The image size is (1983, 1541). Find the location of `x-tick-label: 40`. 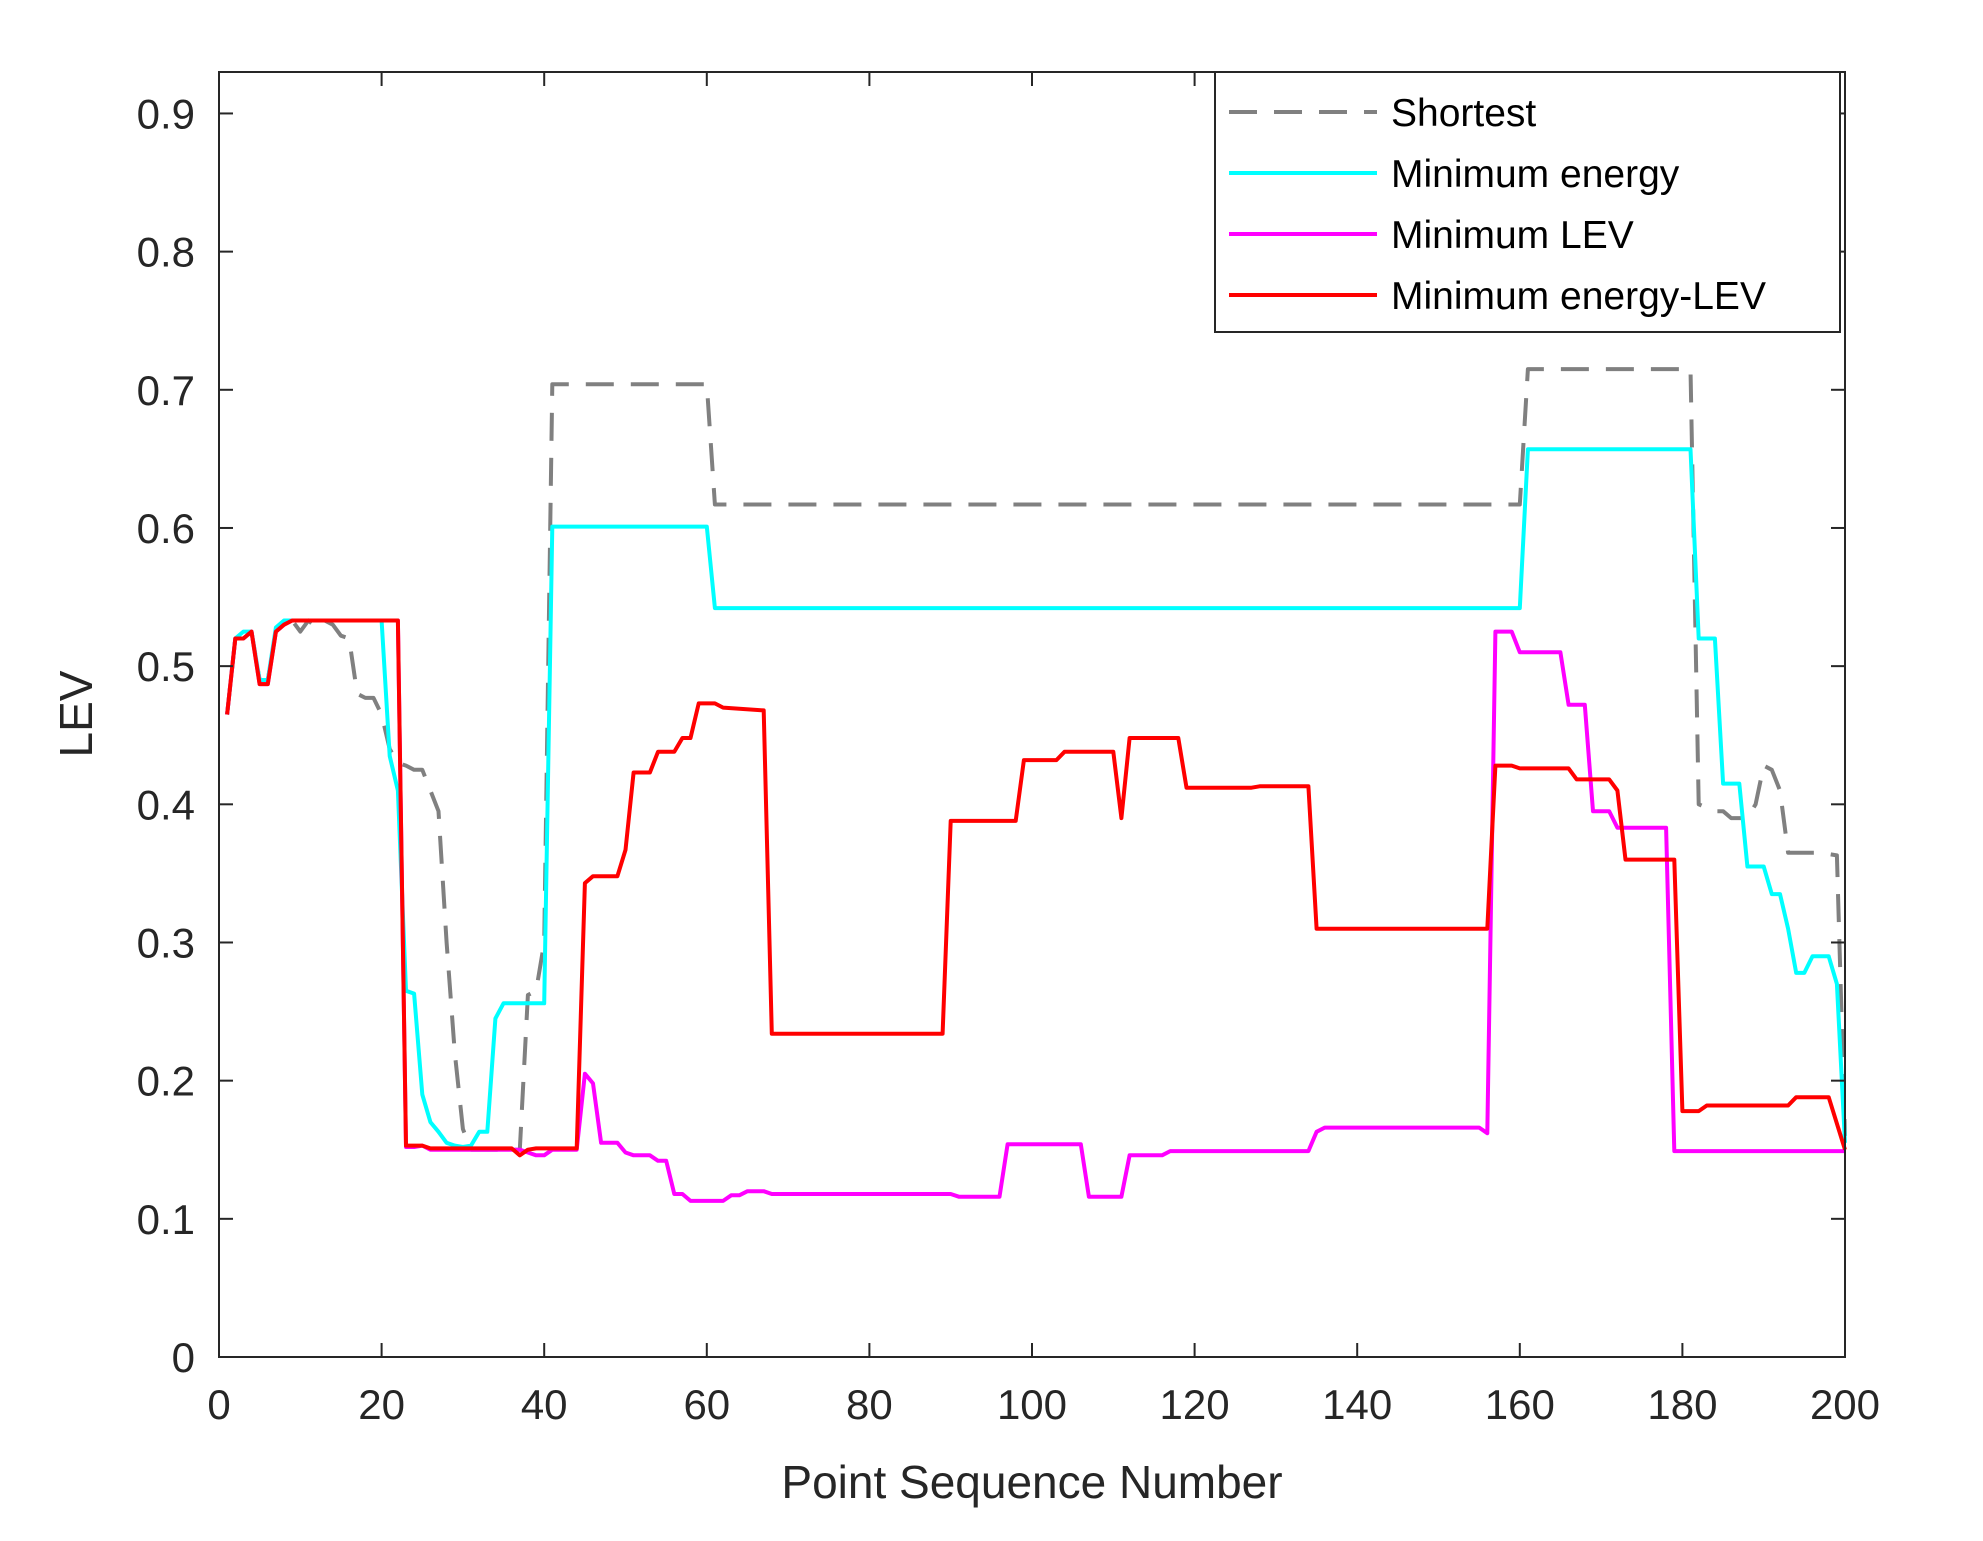

x-tick-label: 40 is located at coordinates (544, 1404).